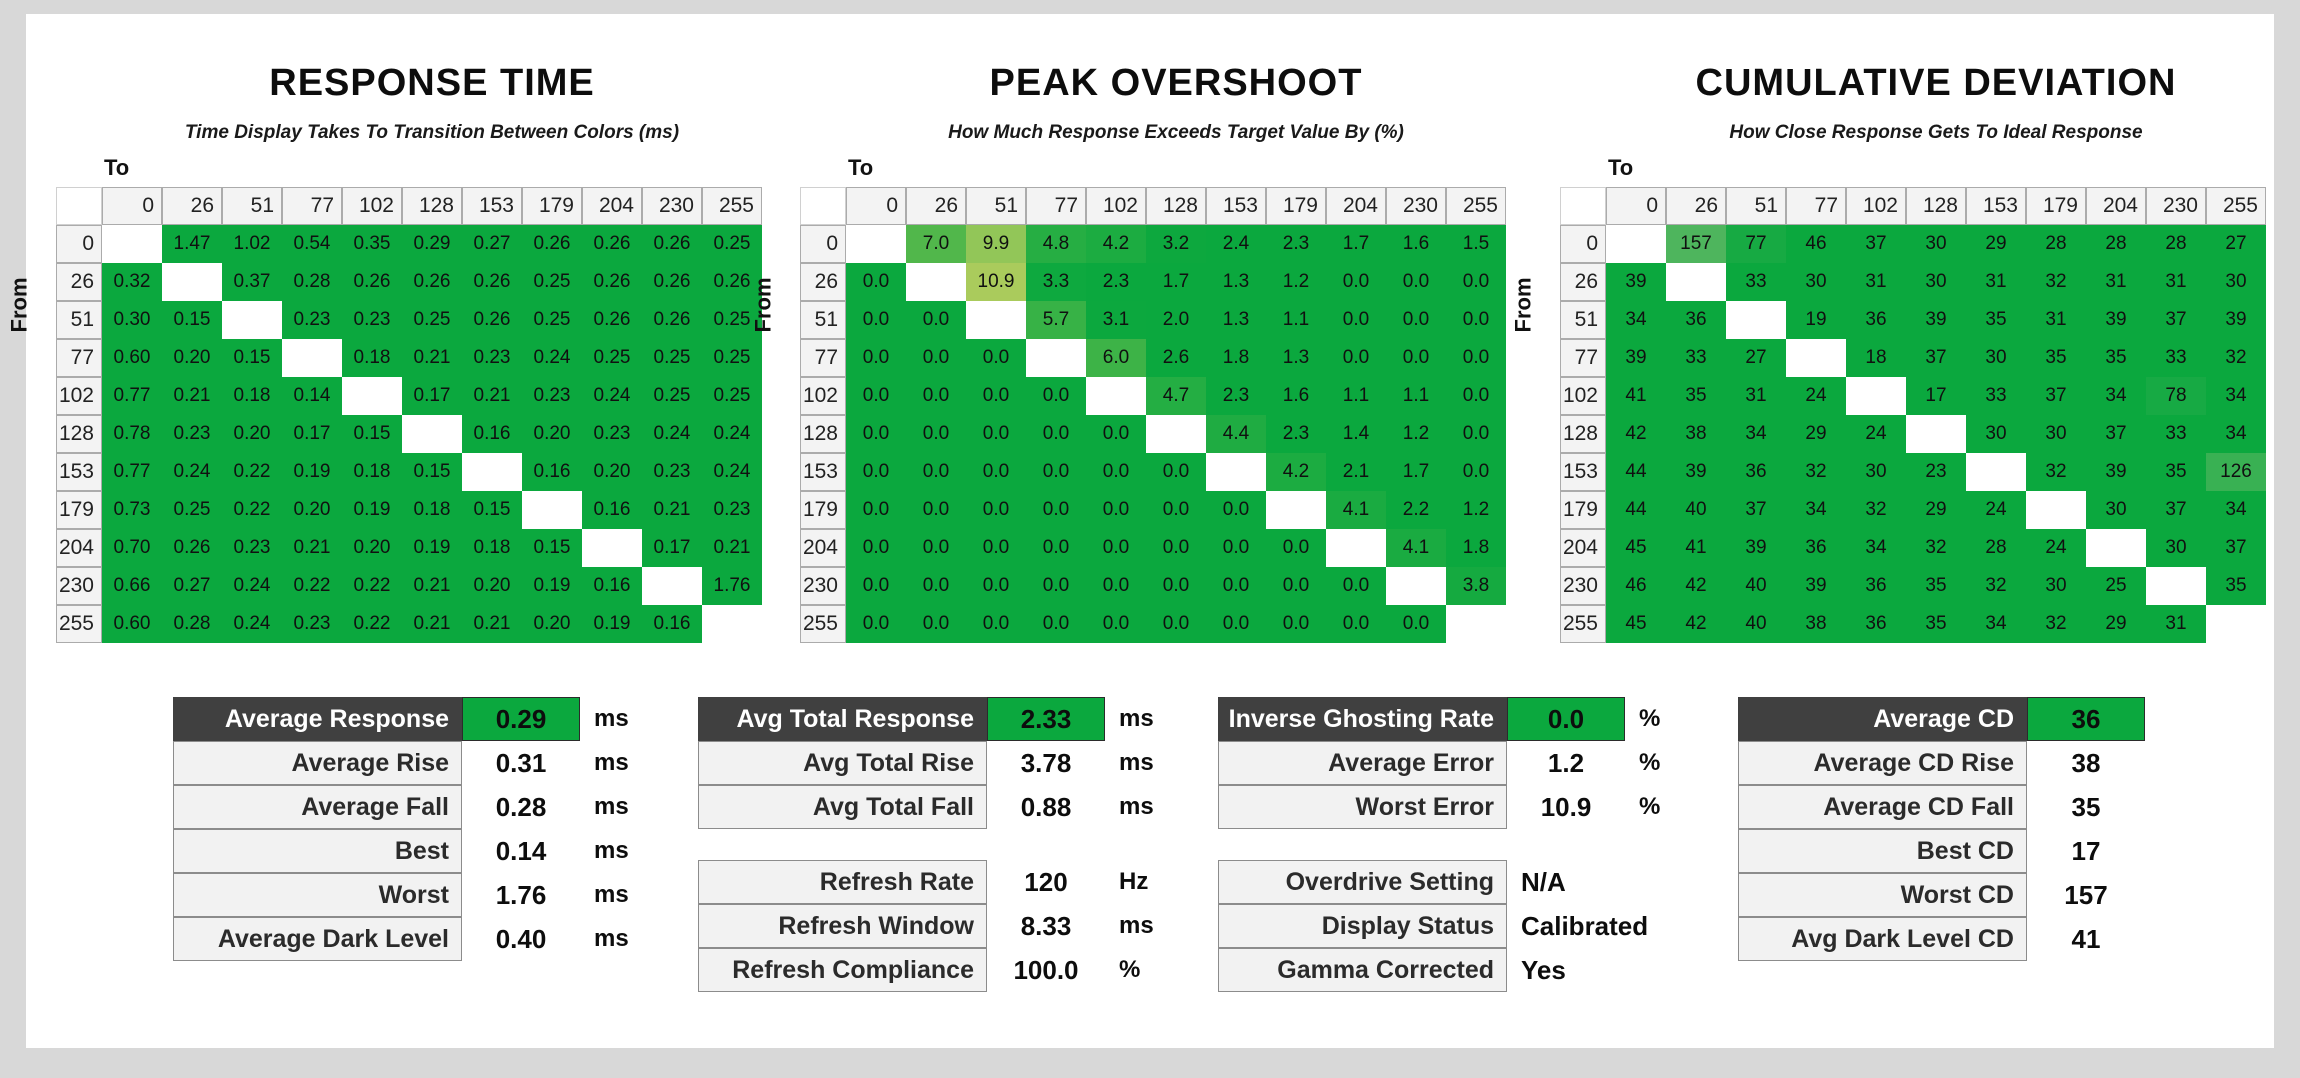 The image size is (2300, 1078). Describe the element at coordinates (1046, 719) in the screenshot. I see `summary-value: 2.33` at that location.